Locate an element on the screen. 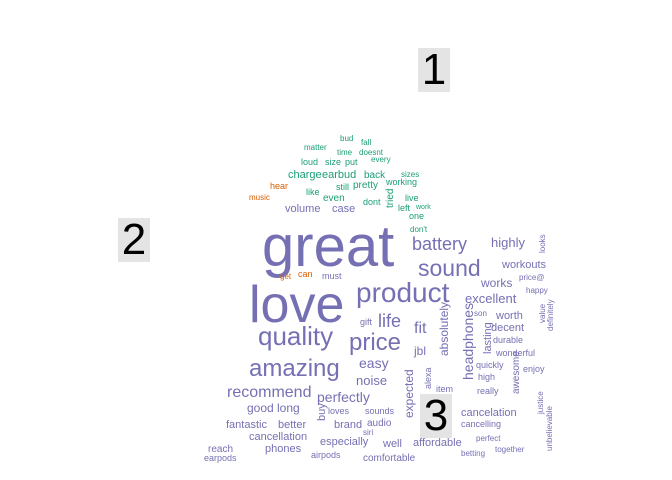 The height and width of the screenshot is (480, 672). word-workouts: workouts is located at coordinates (524, 265).